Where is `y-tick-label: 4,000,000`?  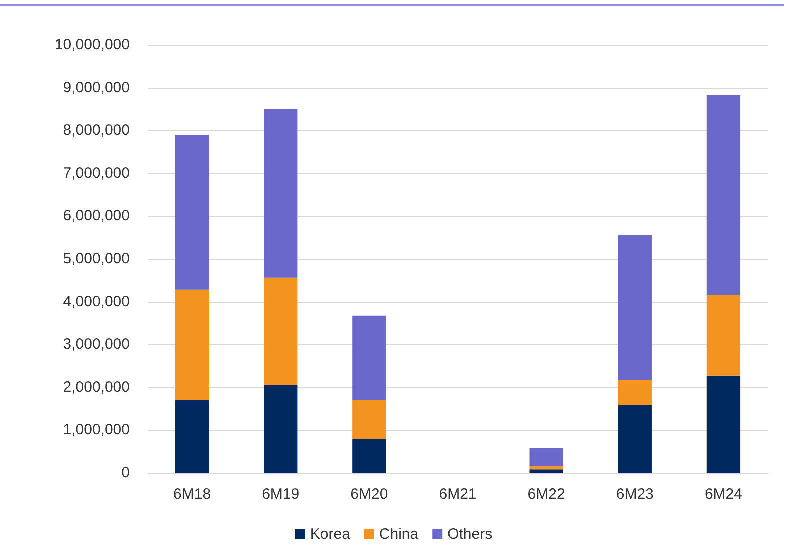 y-tick-label: 4,000,000 is located at coordinates (96, 301).